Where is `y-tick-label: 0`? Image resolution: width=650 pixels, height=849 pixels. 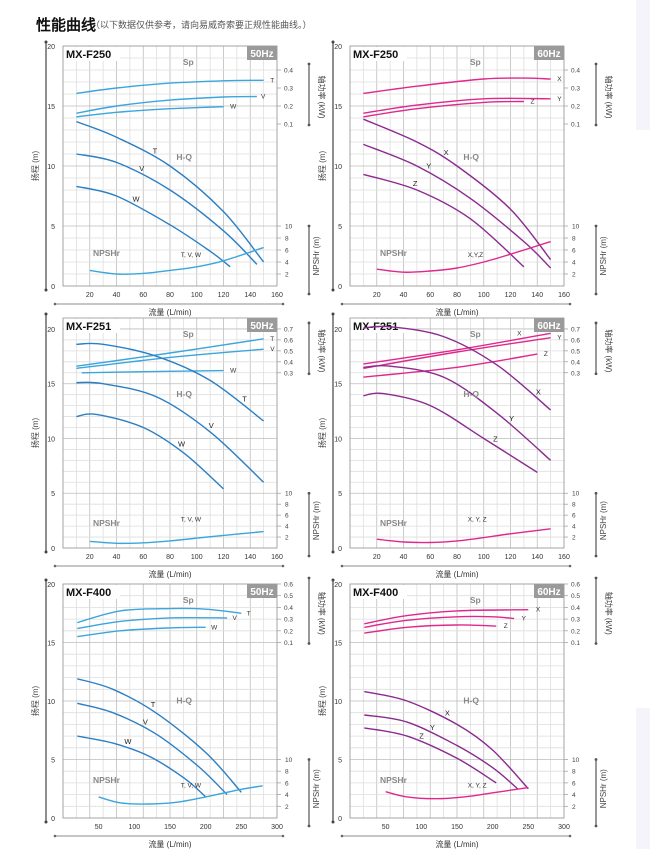 y-tick-label: 0 is located at coordinates (53, 549).